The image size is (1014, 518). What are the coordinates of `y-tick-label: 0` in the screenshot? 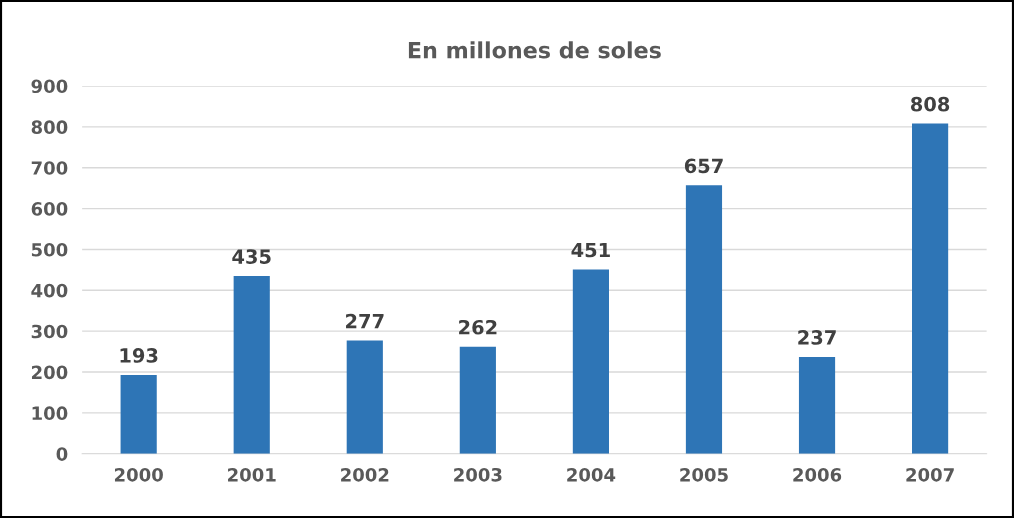 It's located at (62, 454).